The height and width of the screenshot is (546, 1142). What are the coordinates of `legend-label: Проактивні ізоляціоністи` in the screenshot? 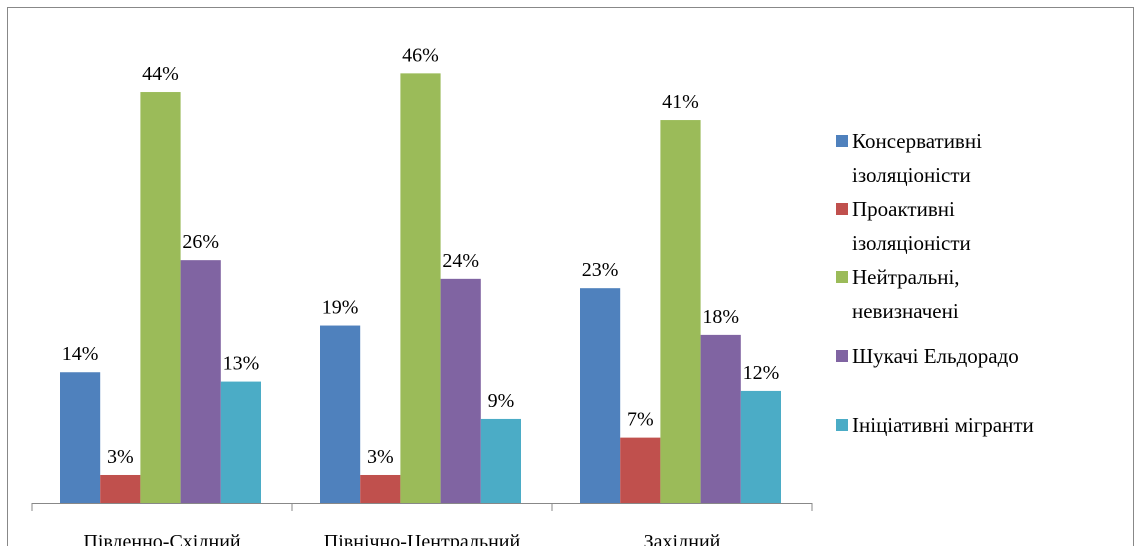 It's located at (911, 226).